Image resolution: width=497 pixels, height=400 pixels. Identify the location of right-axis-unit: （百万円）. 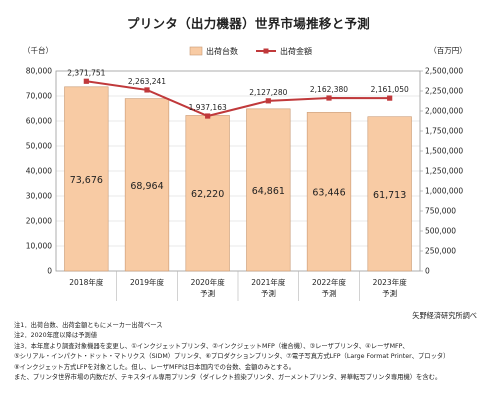
(448, 50).